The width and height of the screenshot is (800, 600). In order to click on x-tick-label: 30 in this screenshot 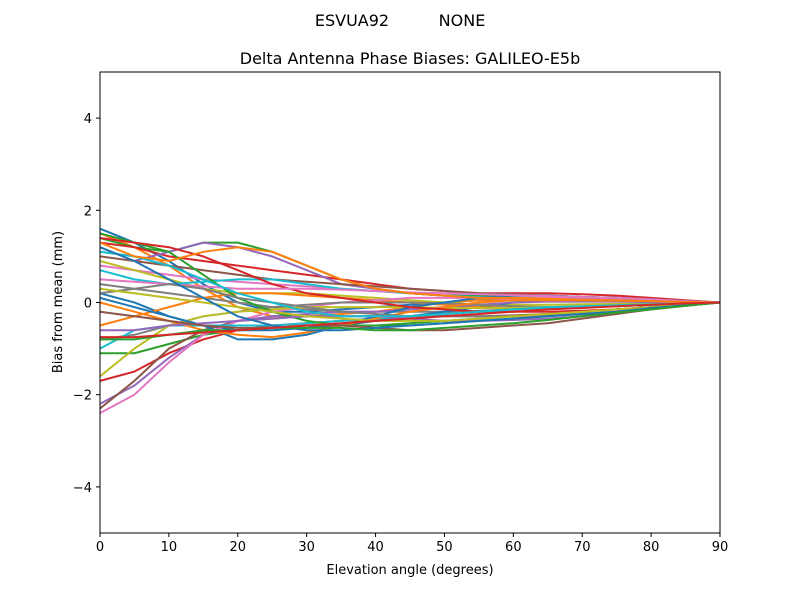, I will do `click(306, 547)`.